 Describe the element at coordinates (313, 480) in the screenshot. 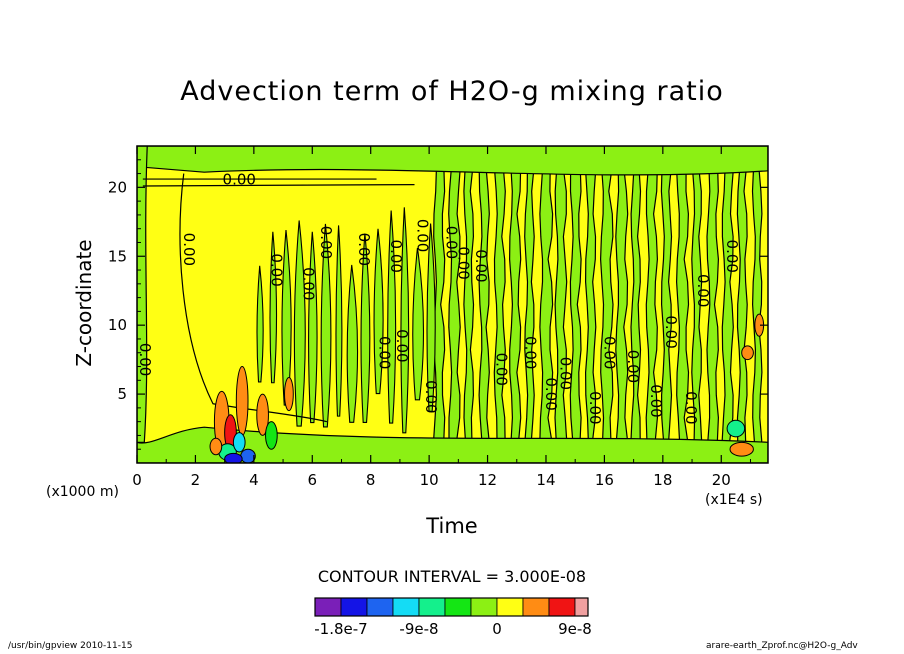

I see `x-tick-label: 6` at that location.